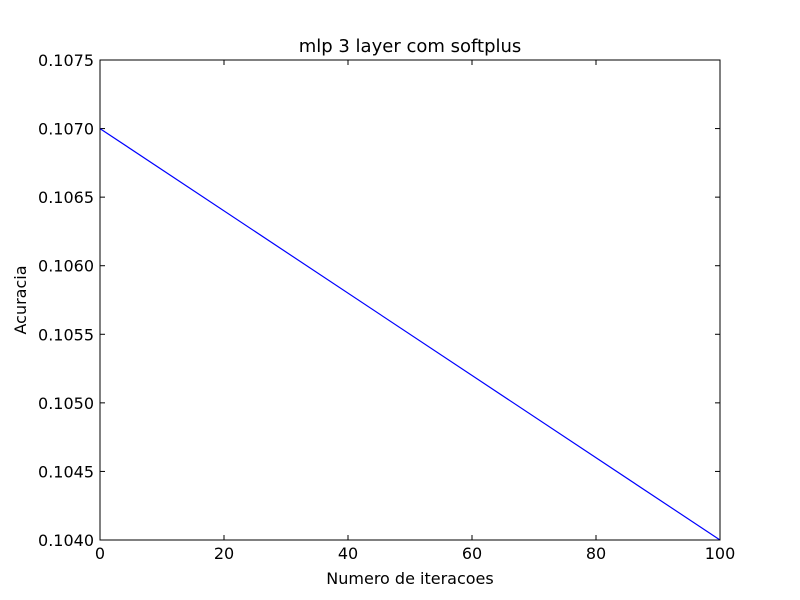 This screenshot has height=600, width=800. Describe the element at coordinates (472, 553) in the screenshot. I see `x-tick-label: 60` at that location.